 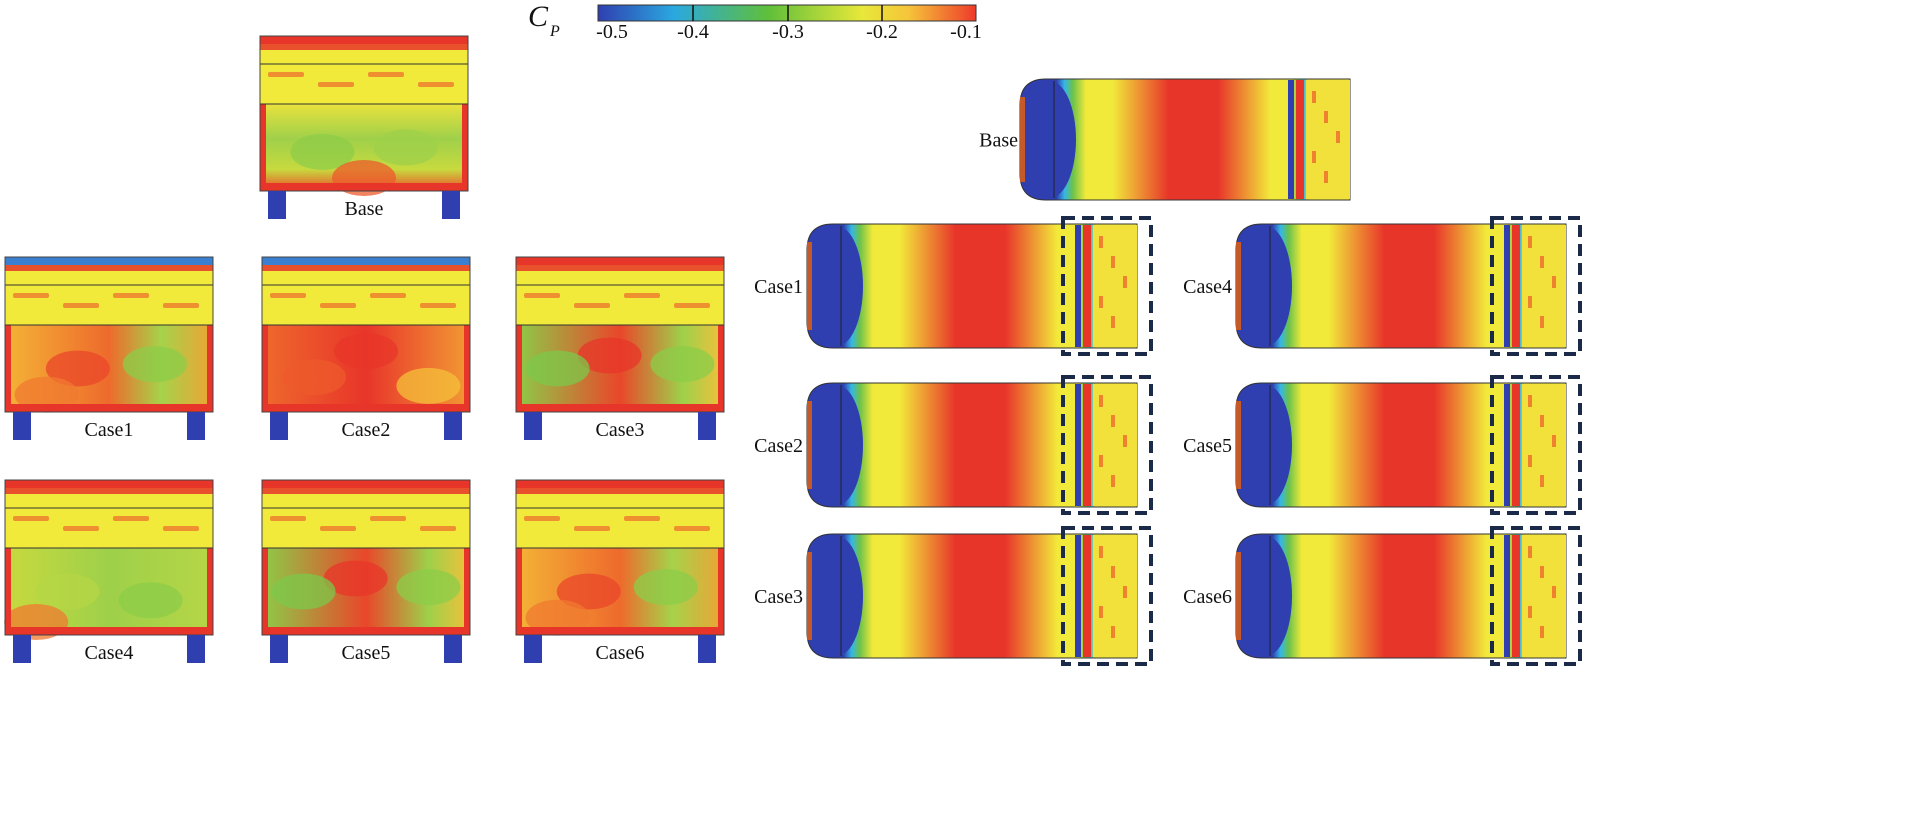 What do you see at coordinates (966, 32) in the screenshot?
I see `colorbar-tick-label: -0.1` at bounding box center [966, 32].